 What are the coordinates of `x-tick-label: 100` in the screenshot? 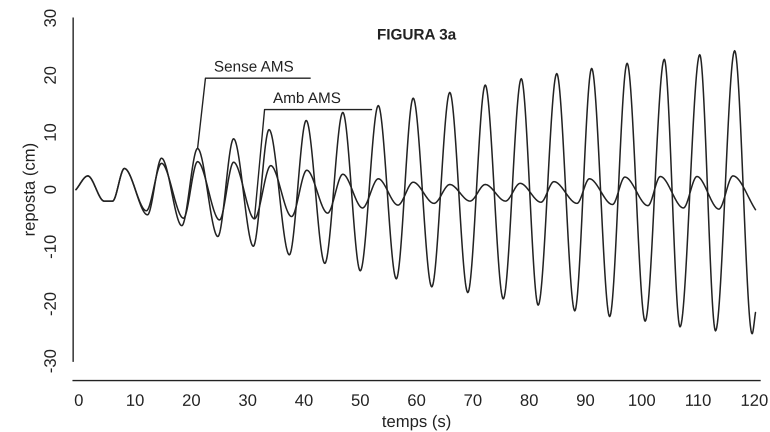 It's located at (642, 400).